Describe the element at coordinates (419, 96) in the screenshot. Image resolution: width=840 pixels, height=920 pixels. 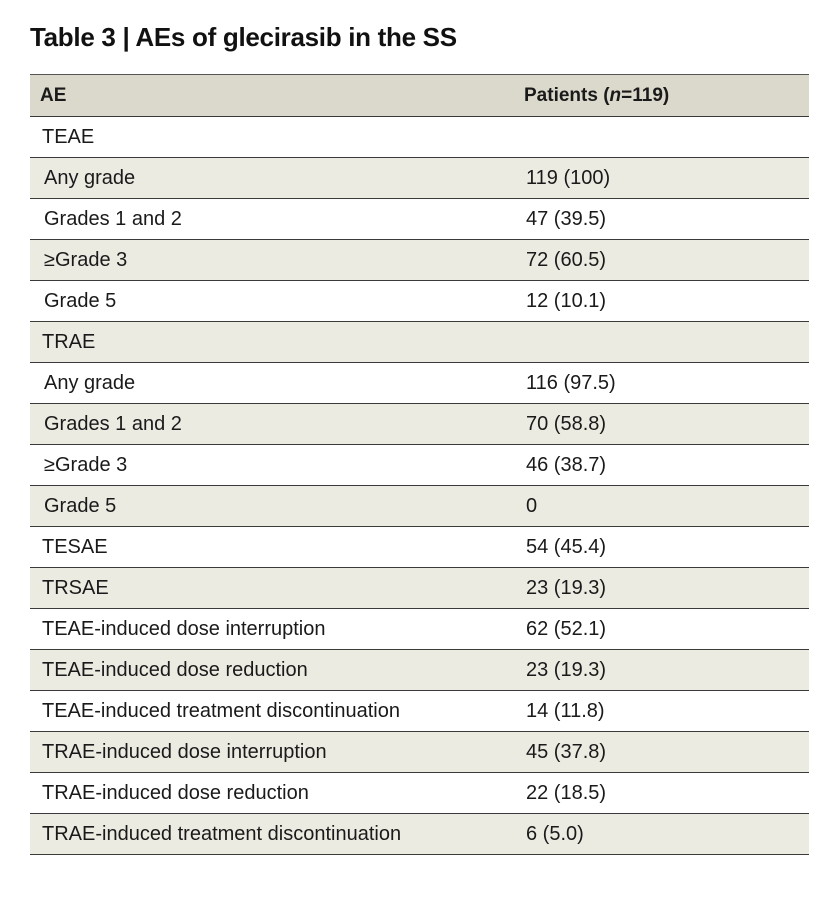
I see `table-header-row: AE Patients (n=119)` at that location.